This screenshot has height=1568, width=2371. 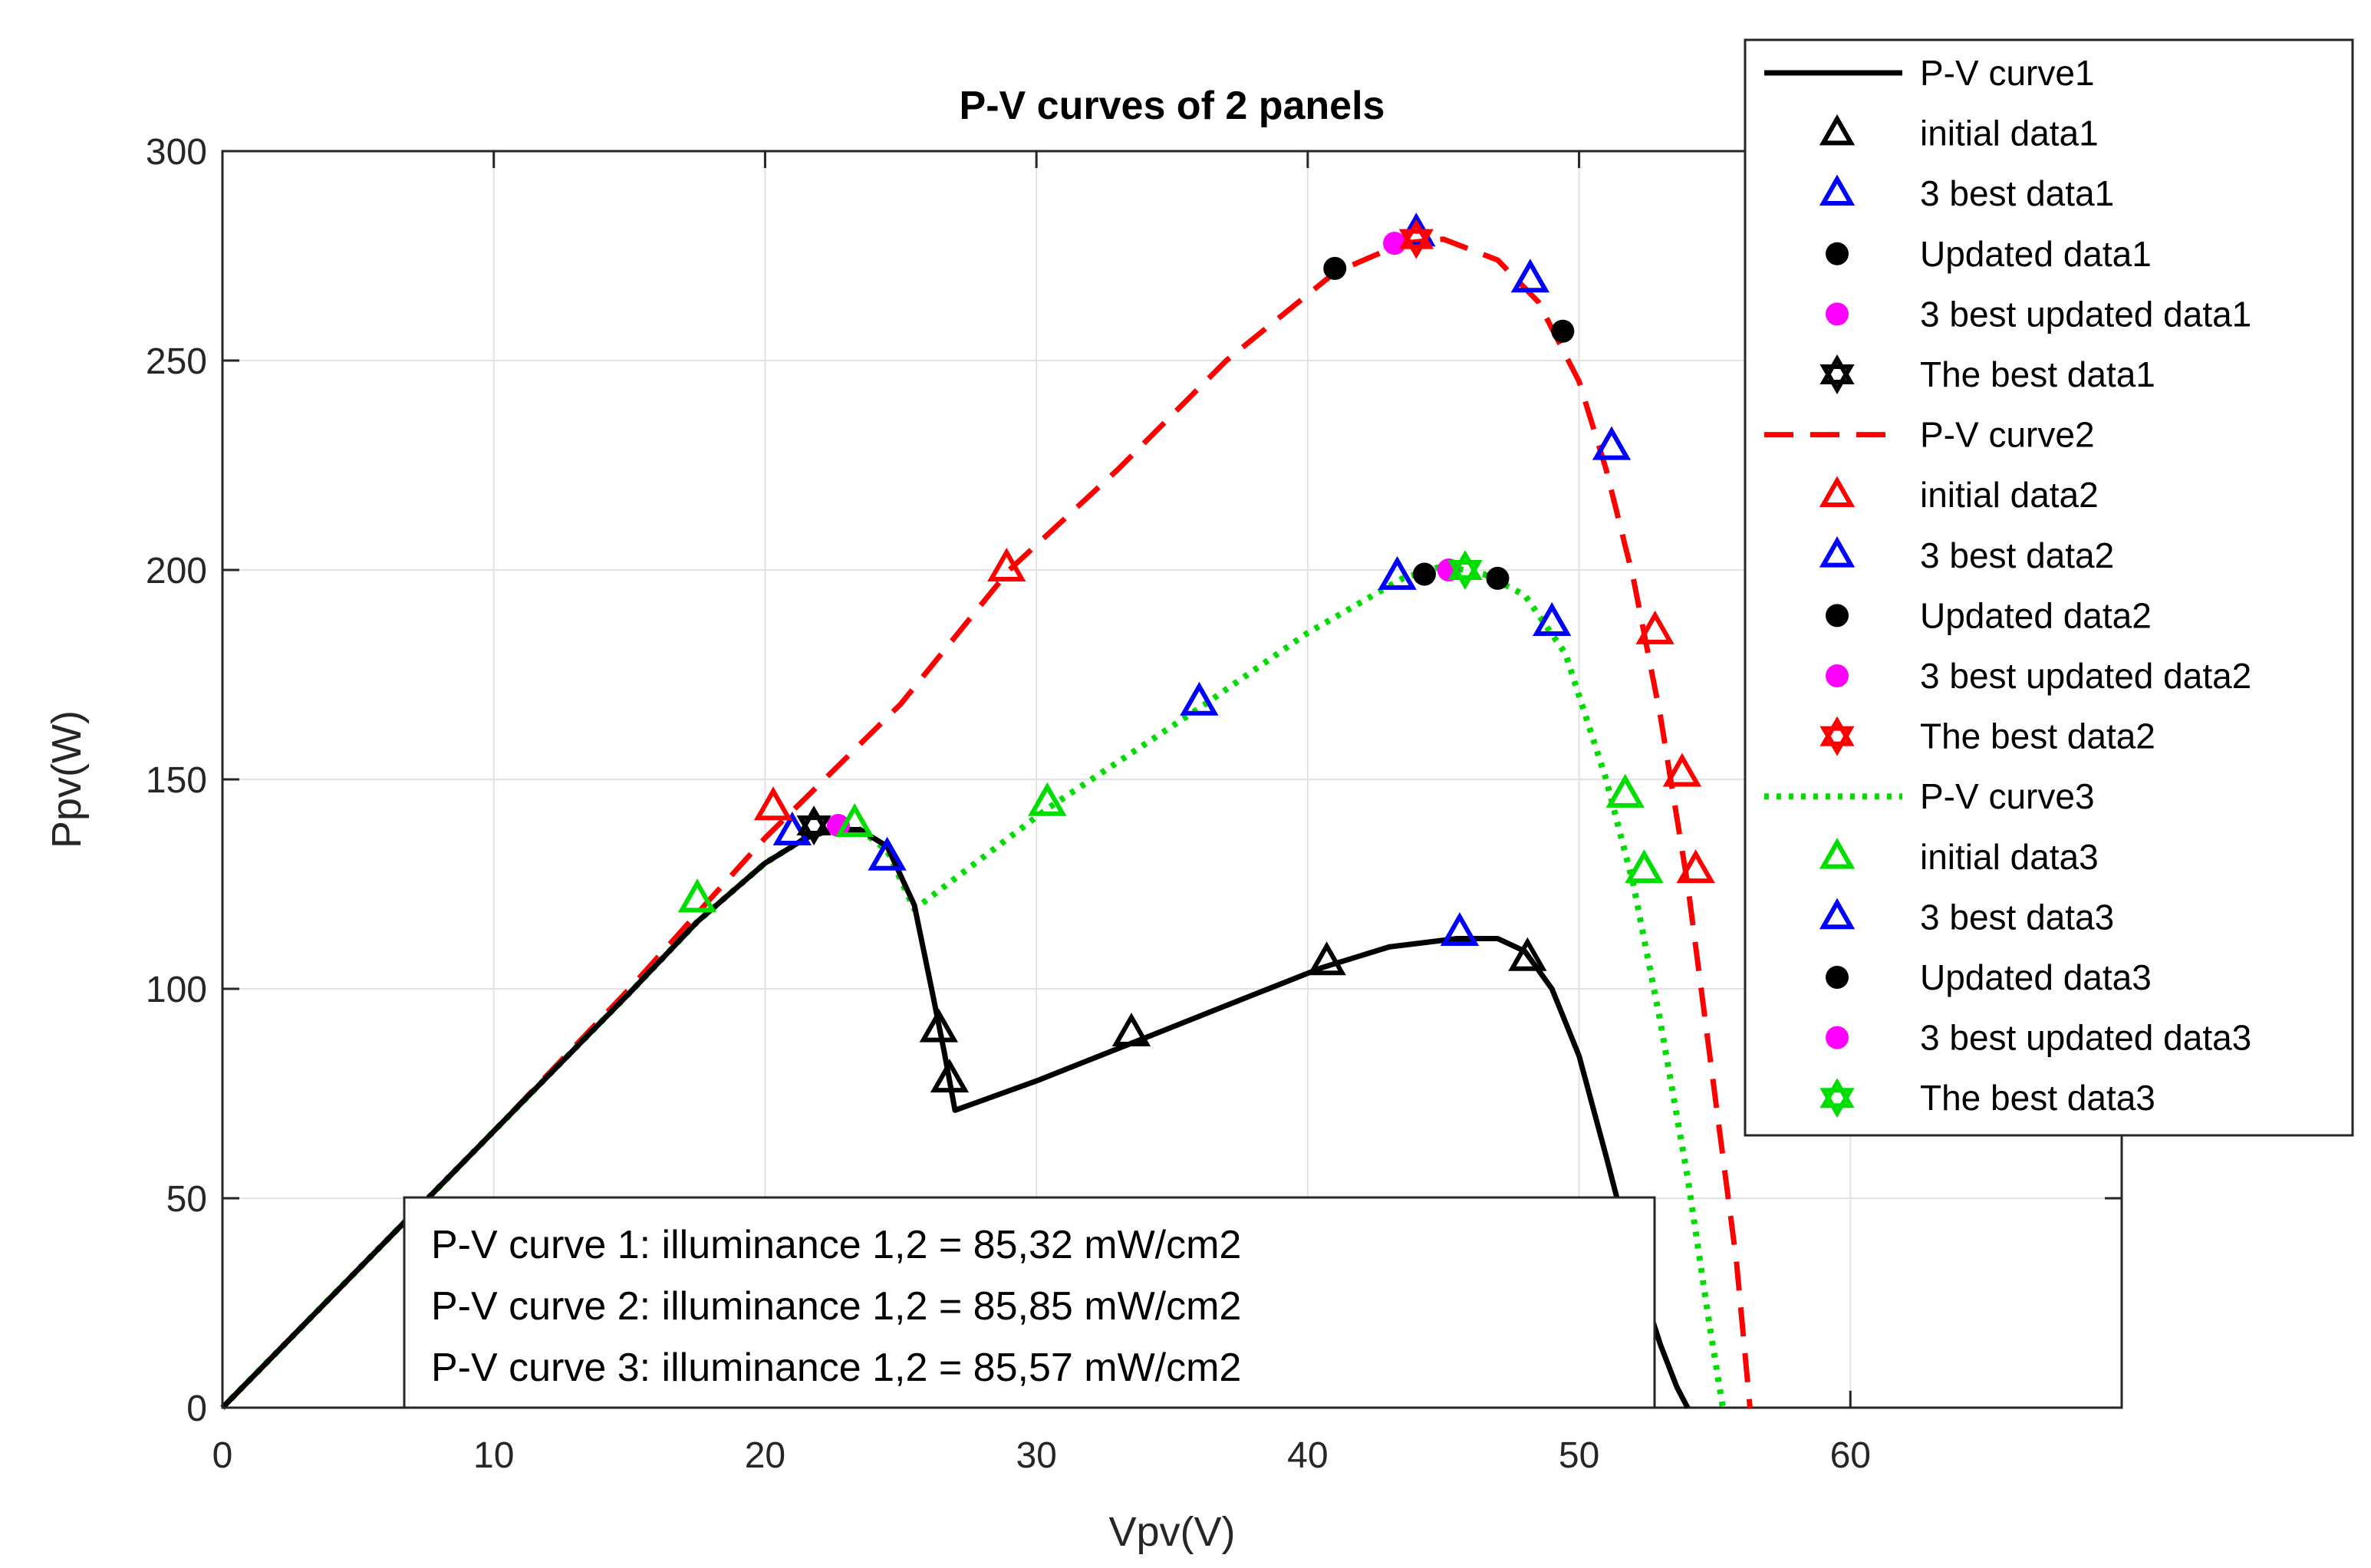 I want to click on legend-label: P-V curve1, so click(x=2007, y=73).